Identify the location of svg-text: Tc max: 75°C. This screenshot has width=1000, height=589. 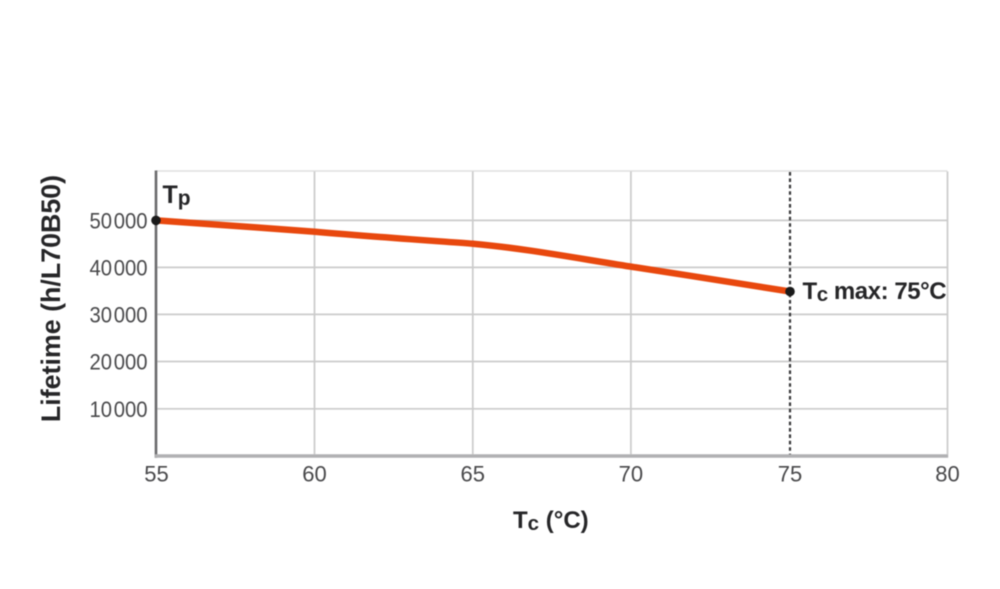
(875, 292).